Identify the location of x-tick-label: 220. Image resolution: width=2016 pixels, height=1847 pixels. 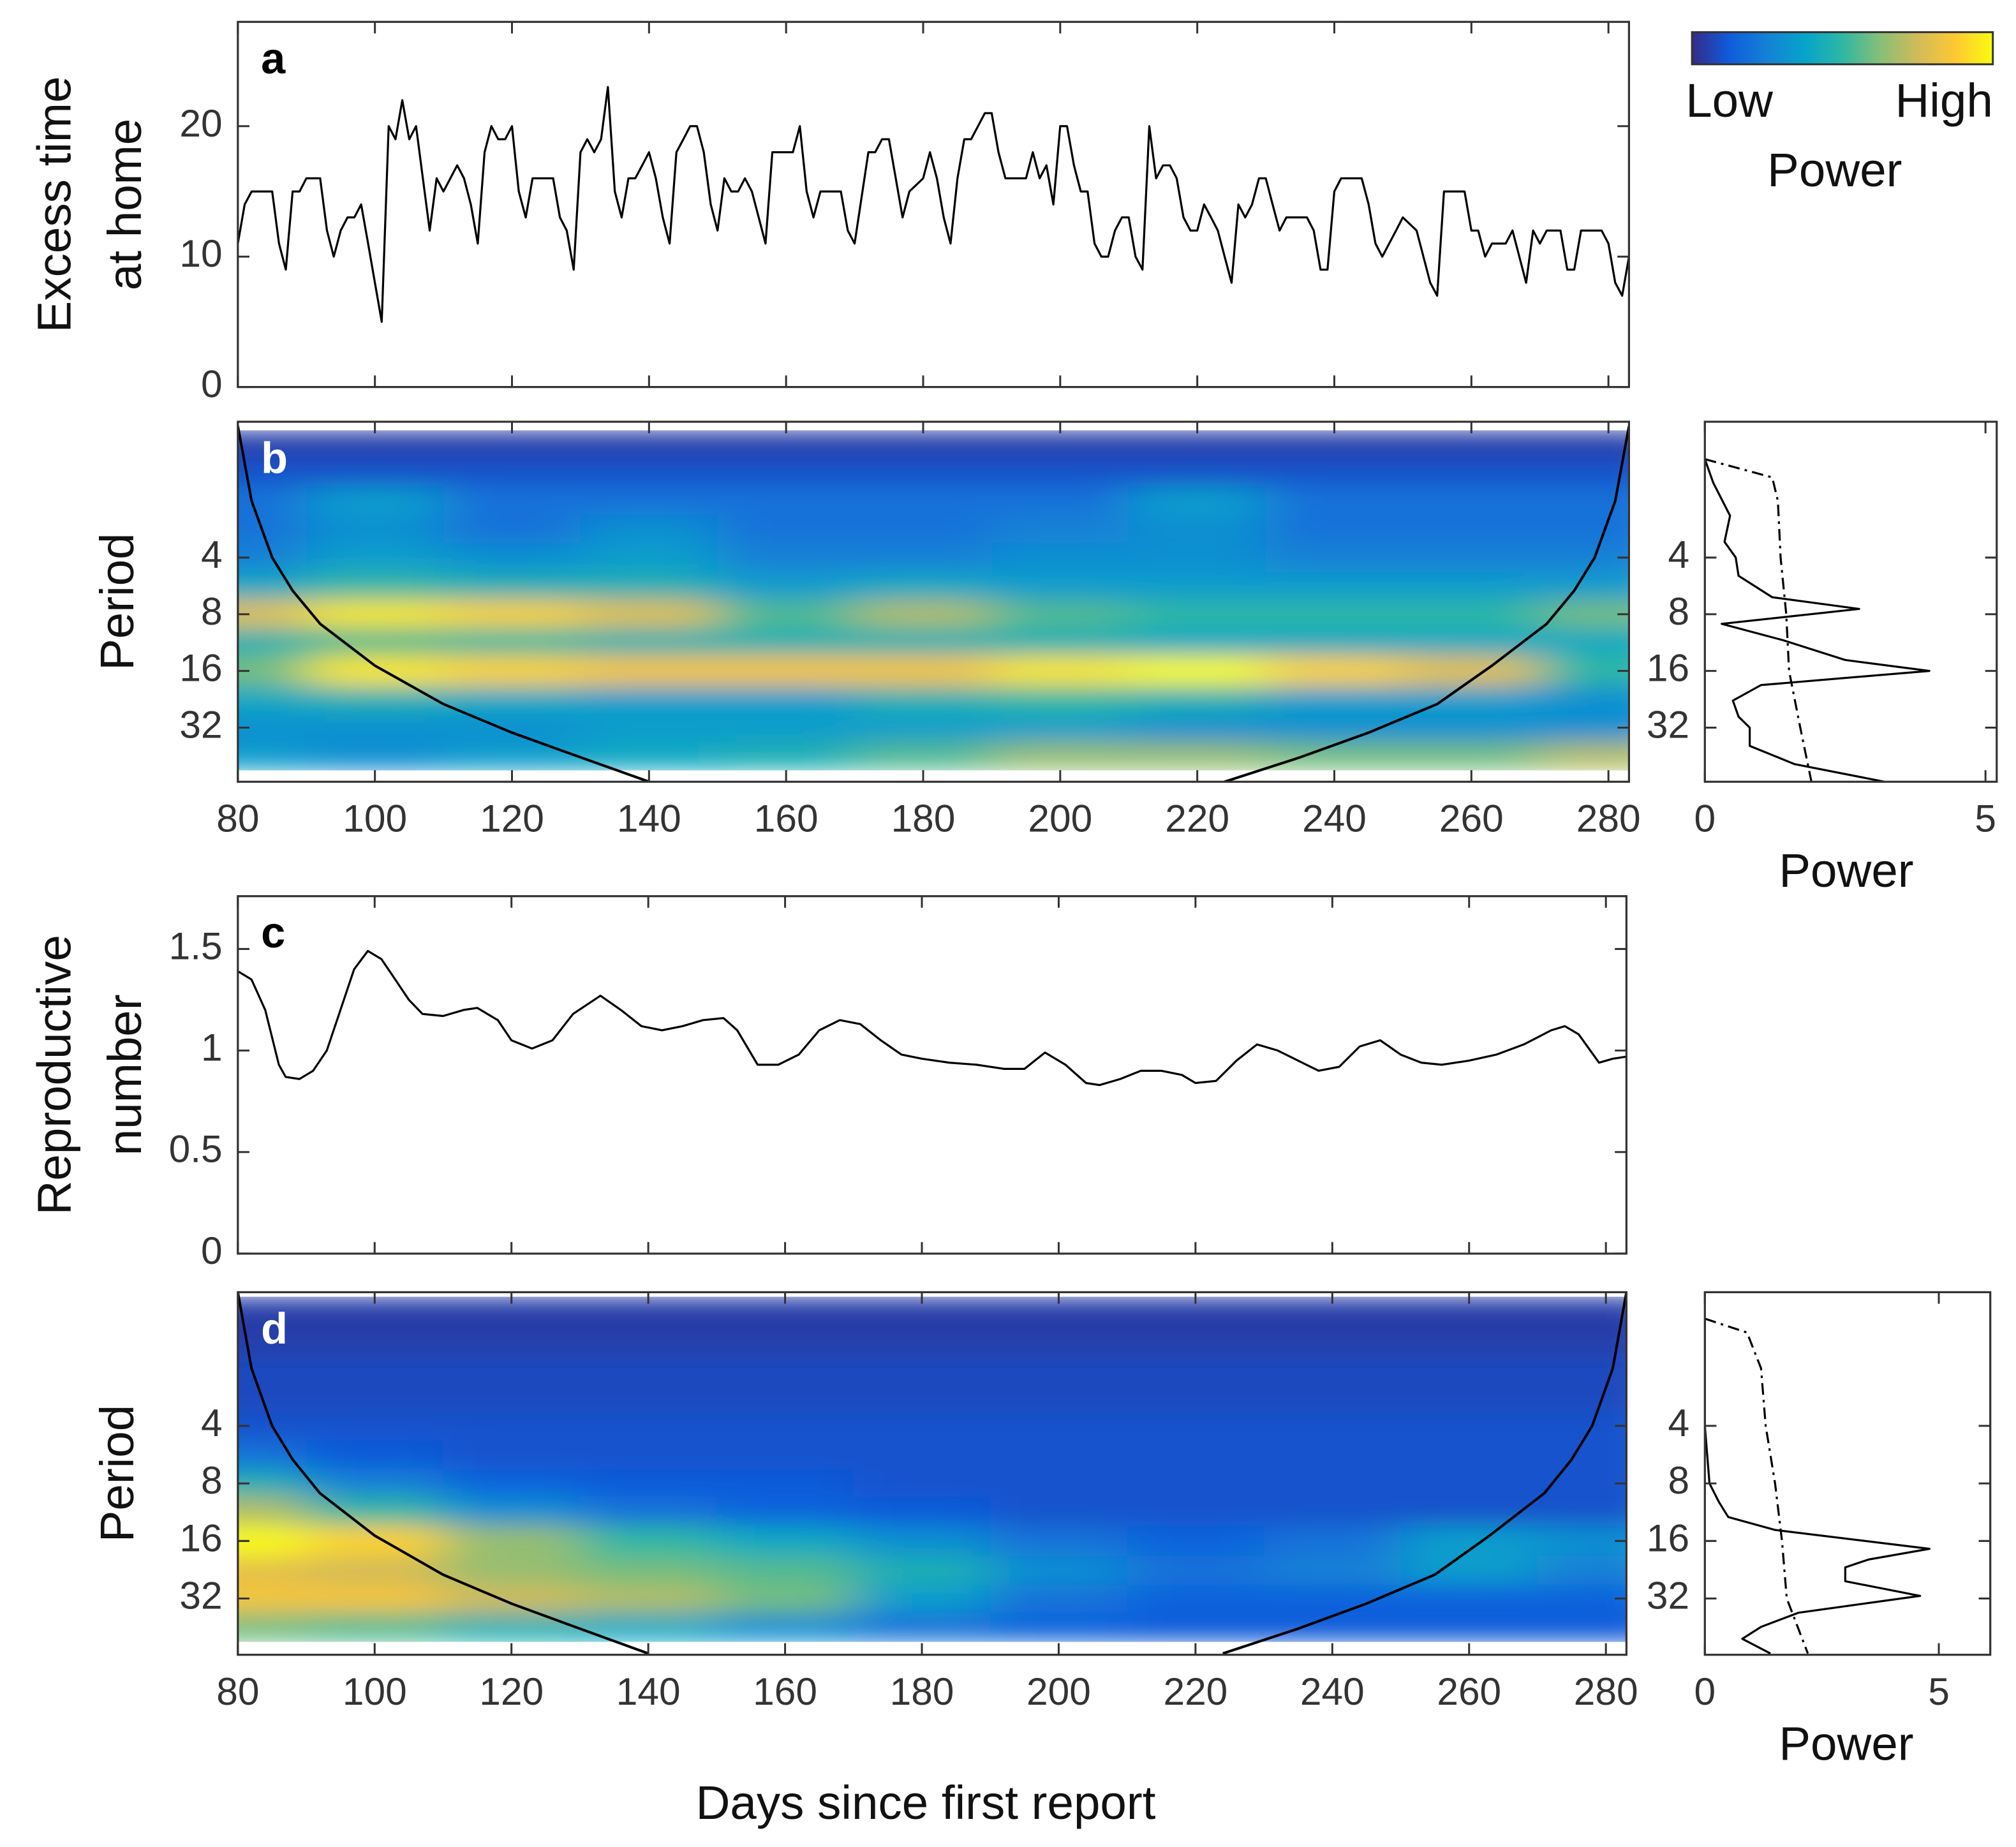
(1197, 818).